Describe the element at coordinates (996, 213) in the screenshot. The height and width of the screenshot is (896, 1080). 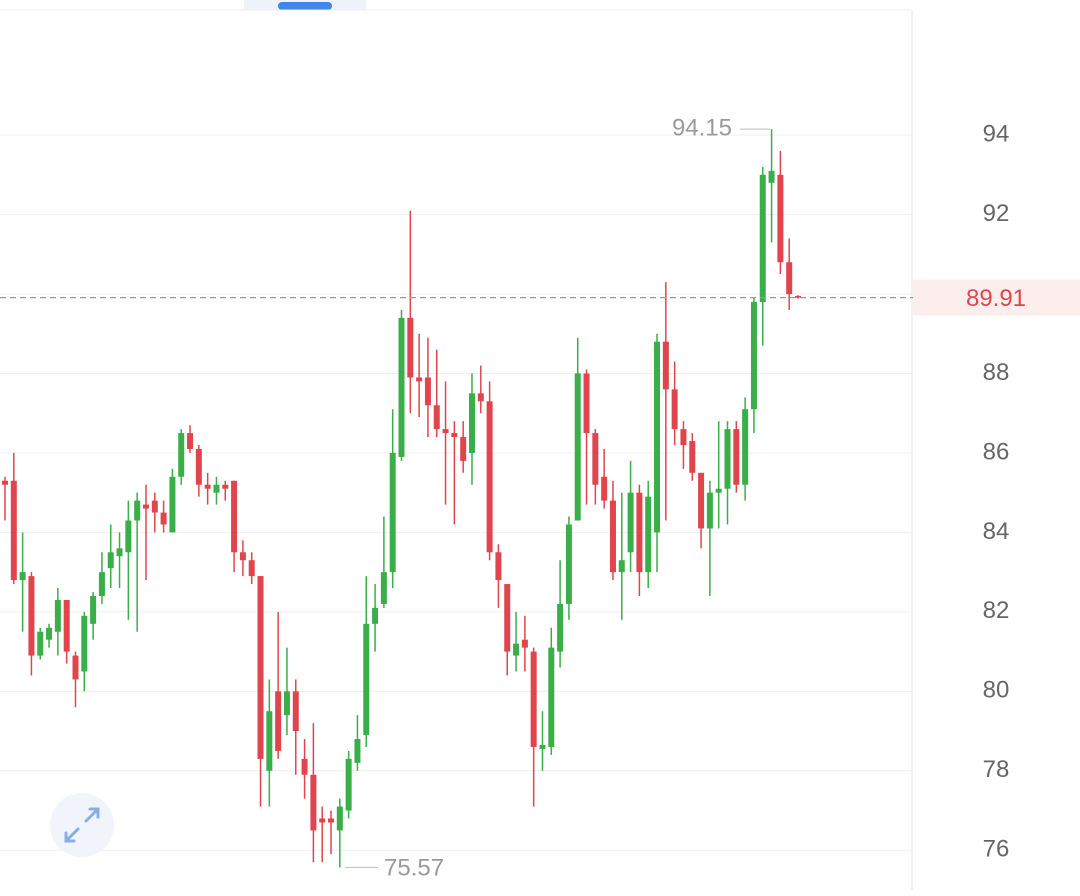
I see `y-tick-label: 92` at that location.